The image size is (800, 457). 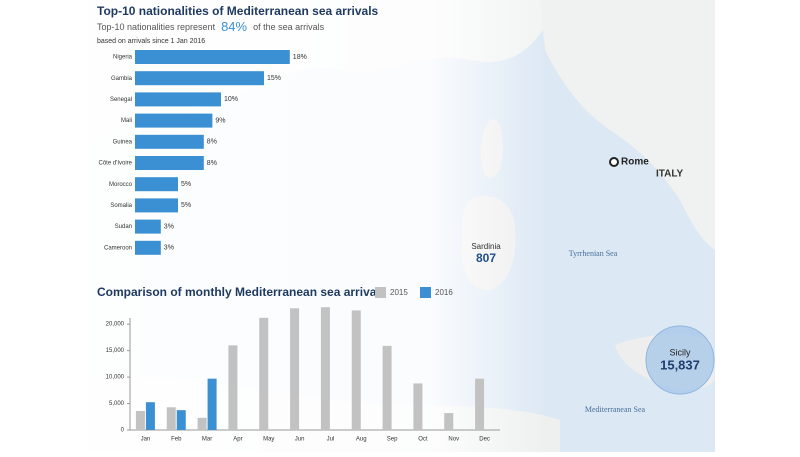 I want to click on x-tick-label: Oct, so click(x=423, y=440).